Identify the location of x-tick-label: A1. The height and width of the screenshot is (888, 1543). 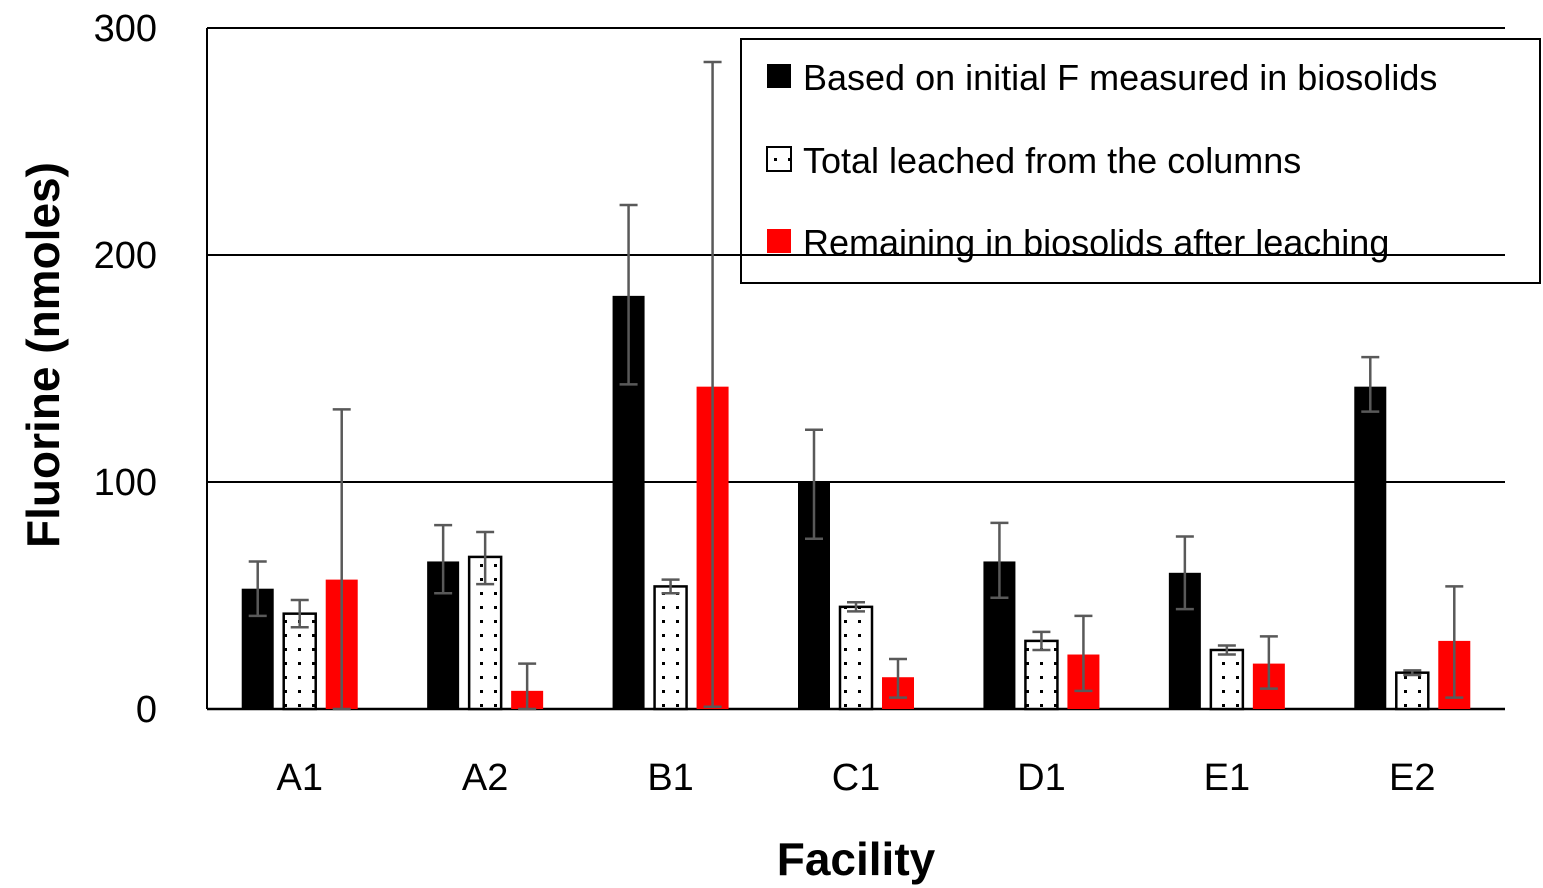
(299, 778).